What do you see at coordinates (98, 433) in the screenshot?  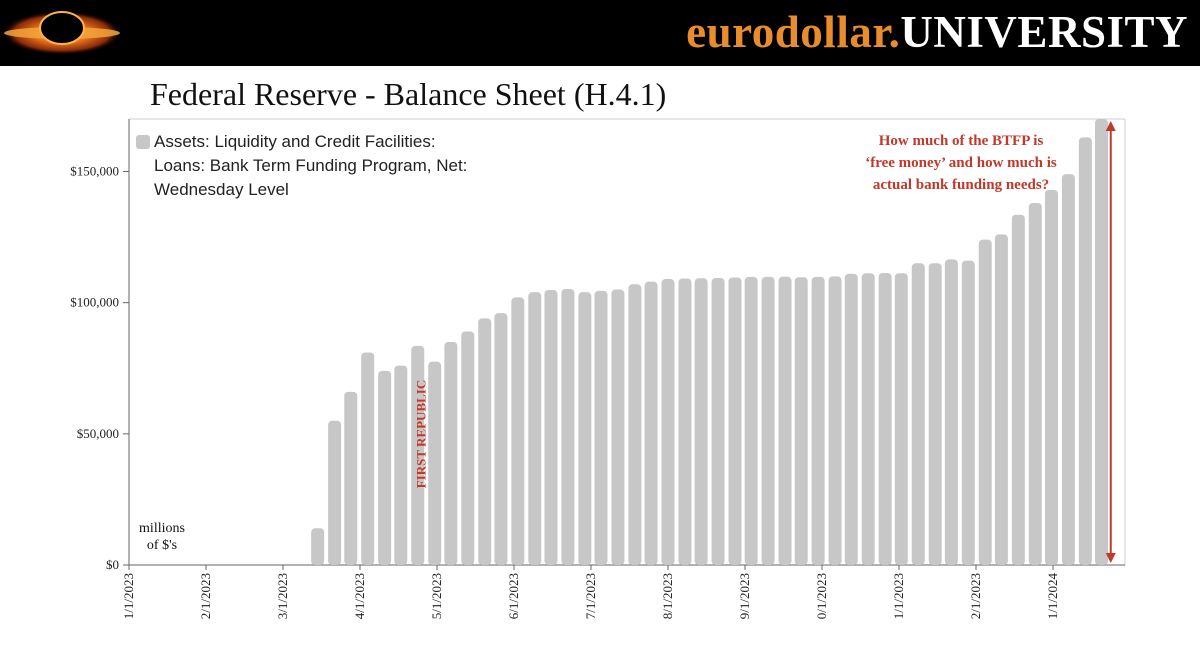 I see `y-tick-label: $50,000` at bounding box center [98, 433].